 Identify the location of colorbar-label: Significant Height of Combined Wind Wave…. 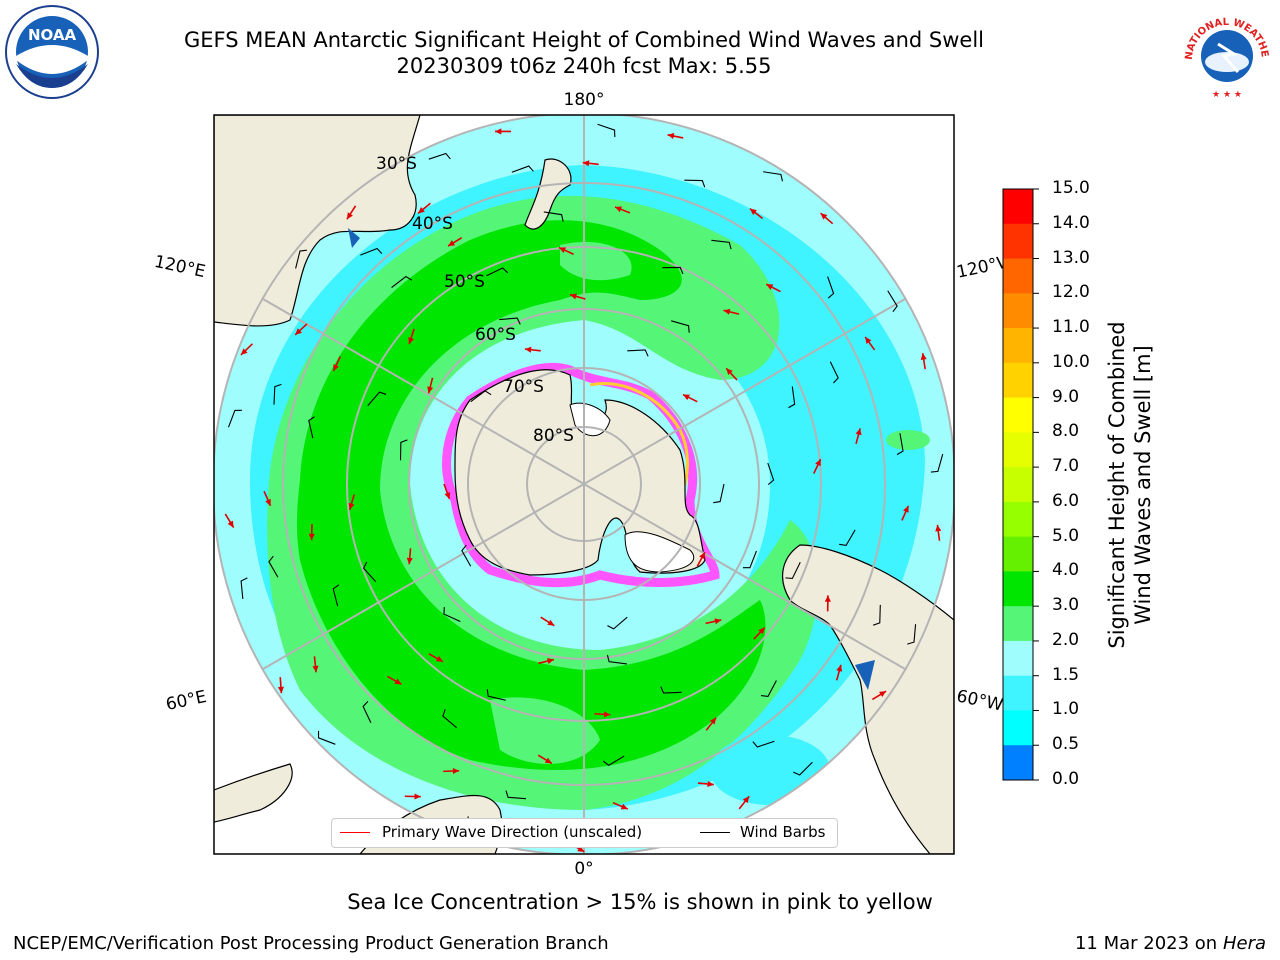
(1130, 485).